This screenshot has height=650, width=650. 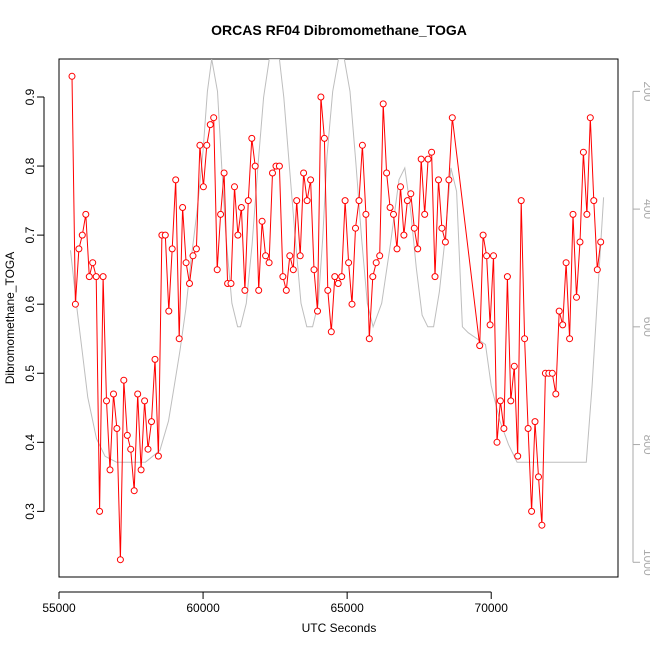 I want to click on y-tick-label: 0.8, so click(x=30, y=165).